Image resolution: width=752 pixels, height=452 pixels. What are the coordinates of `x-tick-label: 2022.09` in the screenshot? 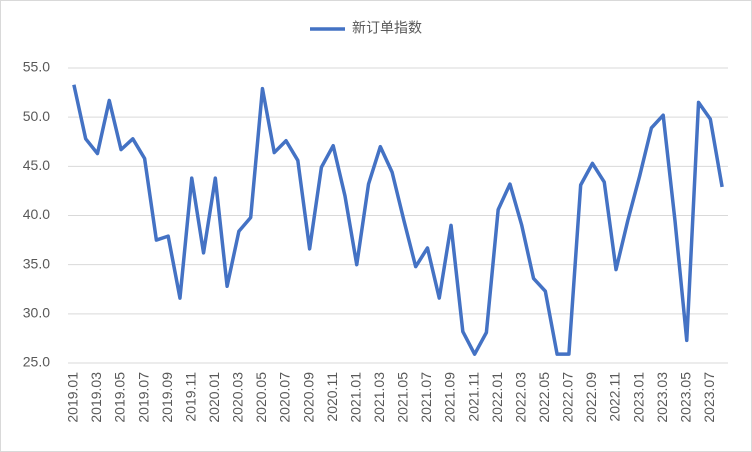 It's located at (591, 397).